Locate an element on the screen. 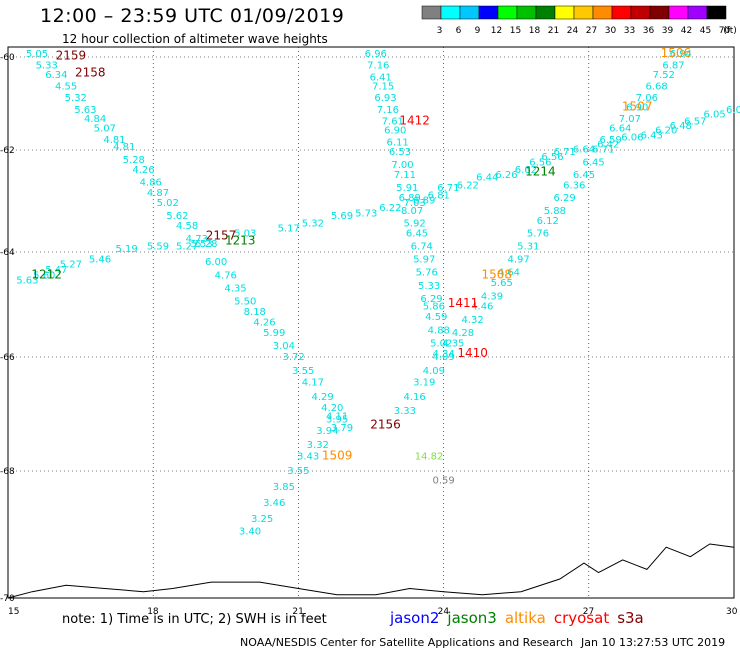 The width and height of the screenshot is (740, 650). swh-value-label: 7.61 is located at coordinates (393, 121).